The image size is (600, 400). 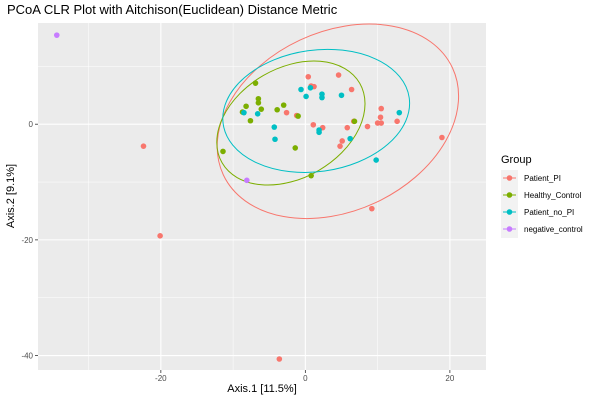 What do you see at coordinates (161, 378) in the screenshot?
I see `x-tick-label: -20` at bounding box center [161, 378].